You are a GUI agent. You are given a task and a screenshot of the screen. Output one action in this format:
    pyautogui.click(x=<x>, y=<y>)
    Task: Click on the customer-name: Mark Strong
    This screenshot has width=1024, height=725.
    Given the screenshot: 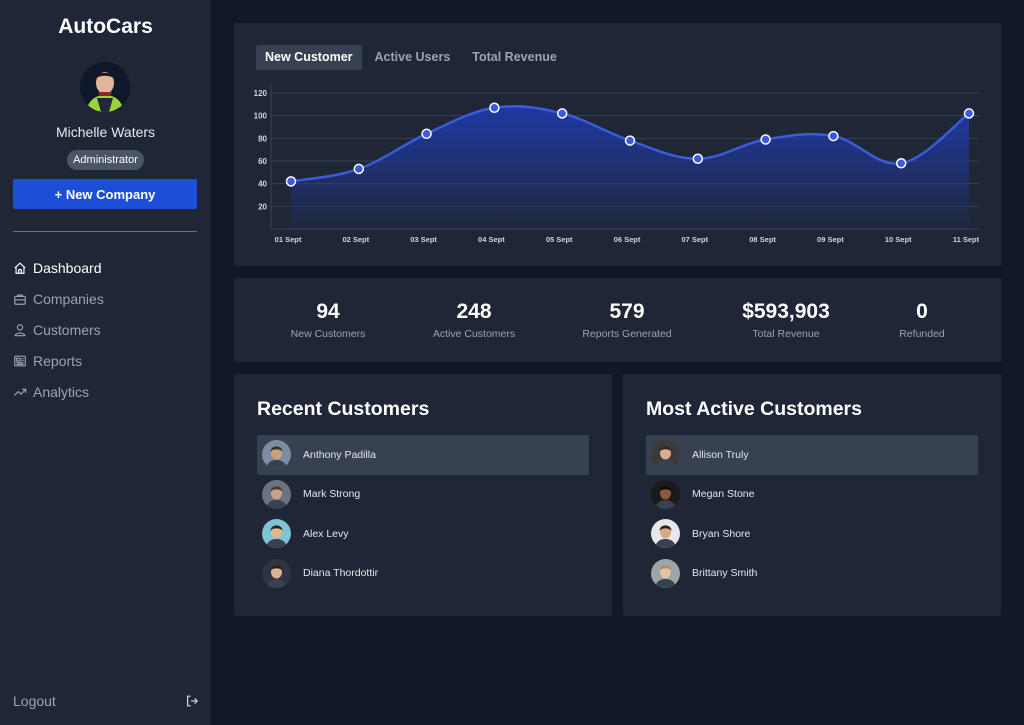 What is the action you would take?
    pyautogui.click(x=332, y=494)
    